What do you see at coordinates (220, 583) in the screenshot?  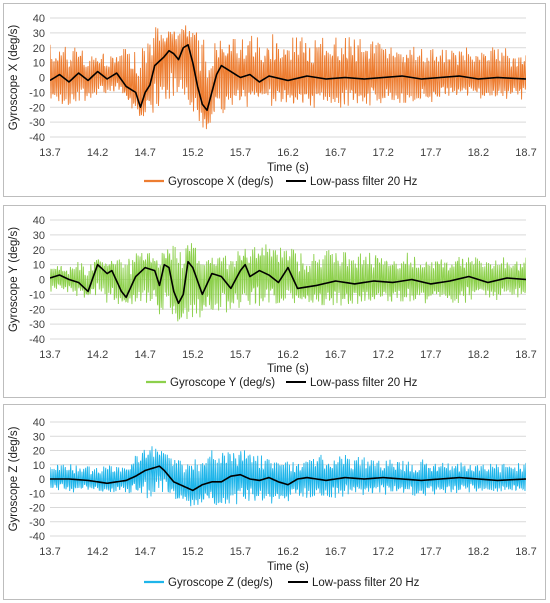 I see `legend-label: Gyroscope Z (deg/s)` at bounding box center [220, 583].